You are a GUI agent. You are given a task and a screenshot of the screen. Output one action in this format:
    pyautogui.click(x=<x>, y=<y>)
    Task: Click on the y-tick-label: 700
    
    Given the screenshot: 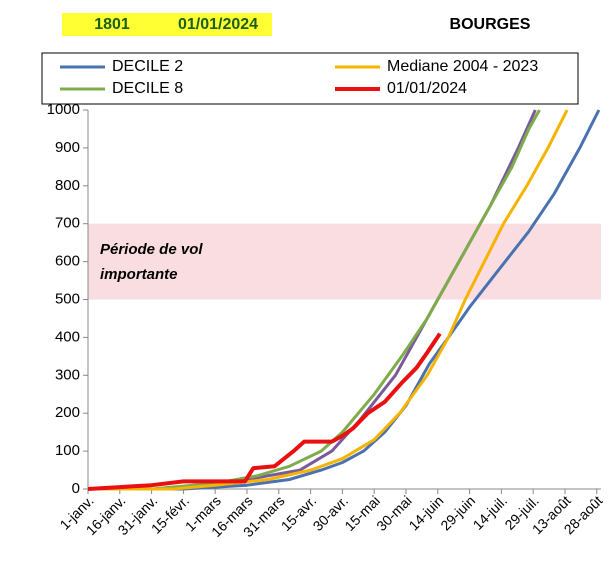 What is the action you would take?
    pyautogui.click(x=67, y=223)
    